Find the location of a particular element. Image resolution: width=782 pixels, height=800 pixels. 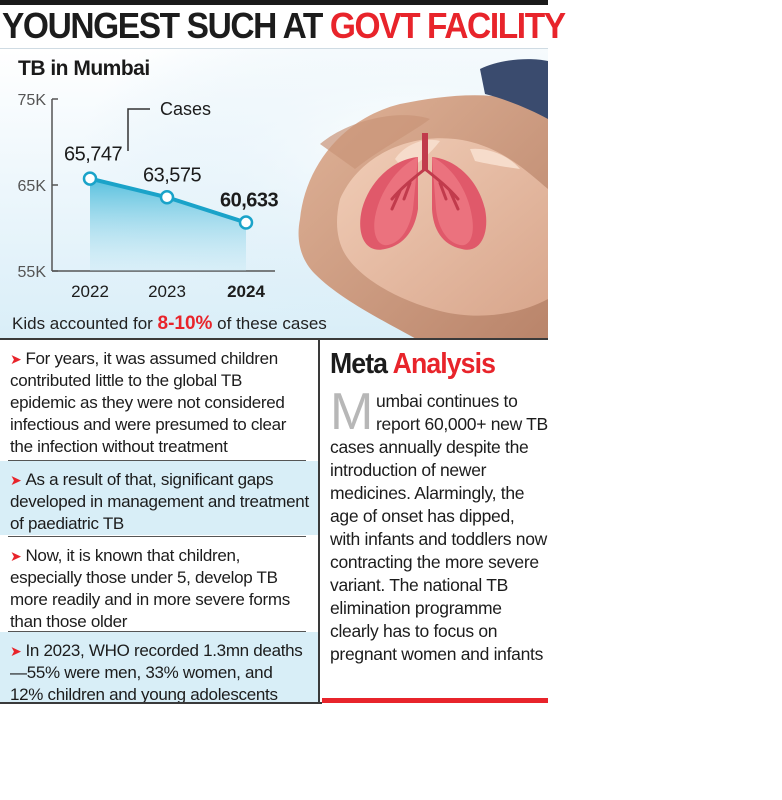

kids-note-suffix: of these cases is located at coordinates (269, 323).